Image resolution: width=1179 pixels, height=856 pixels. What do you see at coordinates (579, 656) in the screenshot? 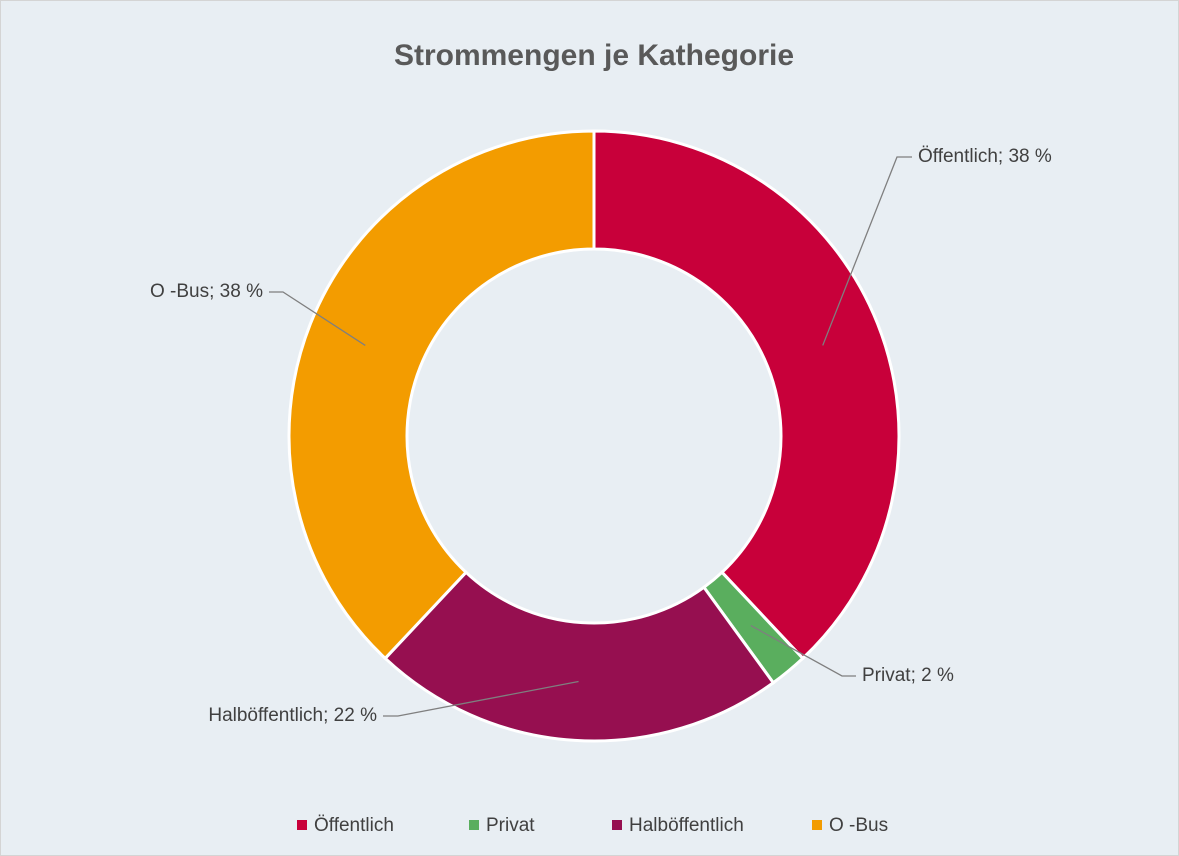
I see `donut-slice` at bounding box center [579, 656].